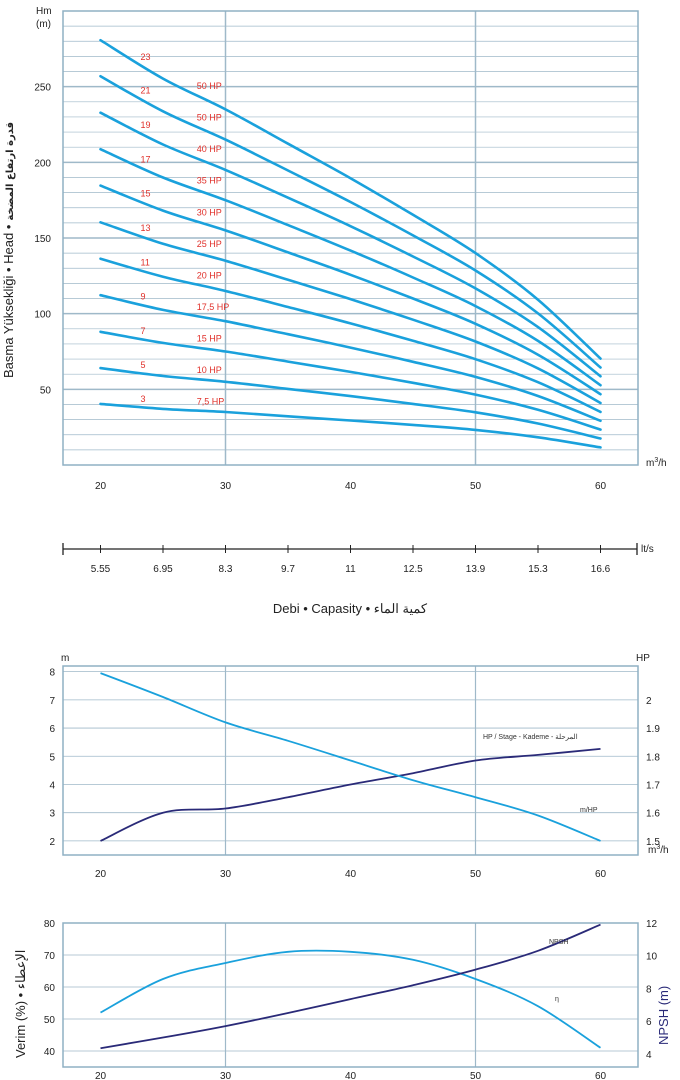  What do you see at coordinates (209, 212) in the screenshot?
I see `hp-label-15: 30 HP` at bounding box center [209, 212].